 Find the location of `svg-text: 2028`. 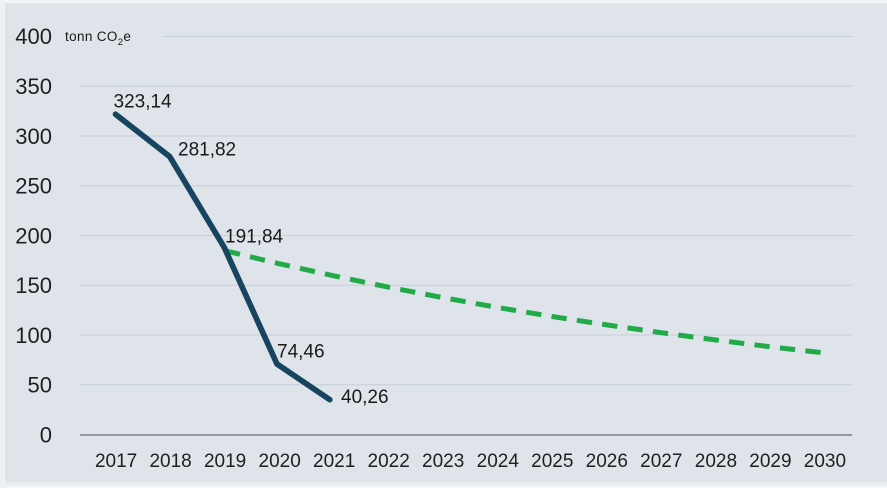

svg-text: 2028 is located at coordinates (716, 461).